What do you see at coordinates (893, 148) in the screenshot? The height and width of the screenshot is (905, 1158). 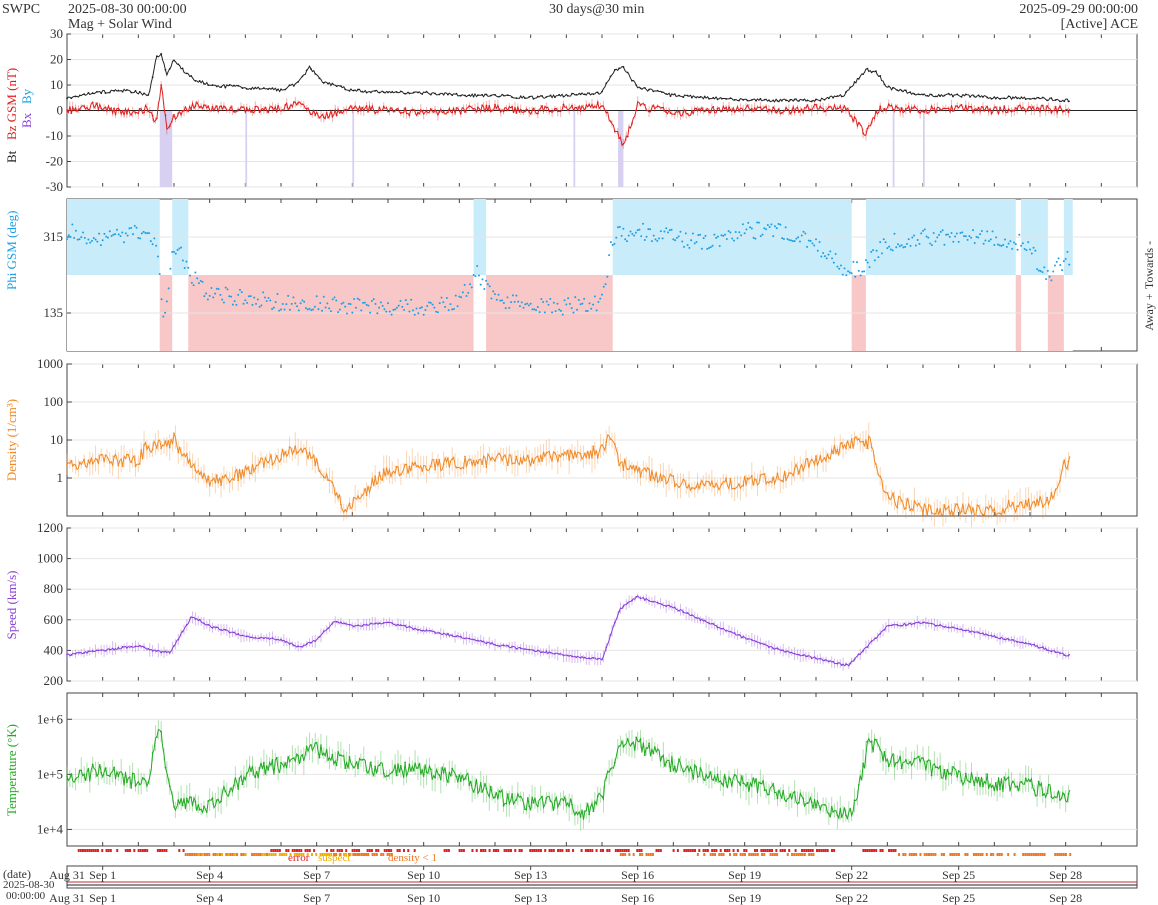 I see `negative-bz-shade` at bounding box center [893, 148].